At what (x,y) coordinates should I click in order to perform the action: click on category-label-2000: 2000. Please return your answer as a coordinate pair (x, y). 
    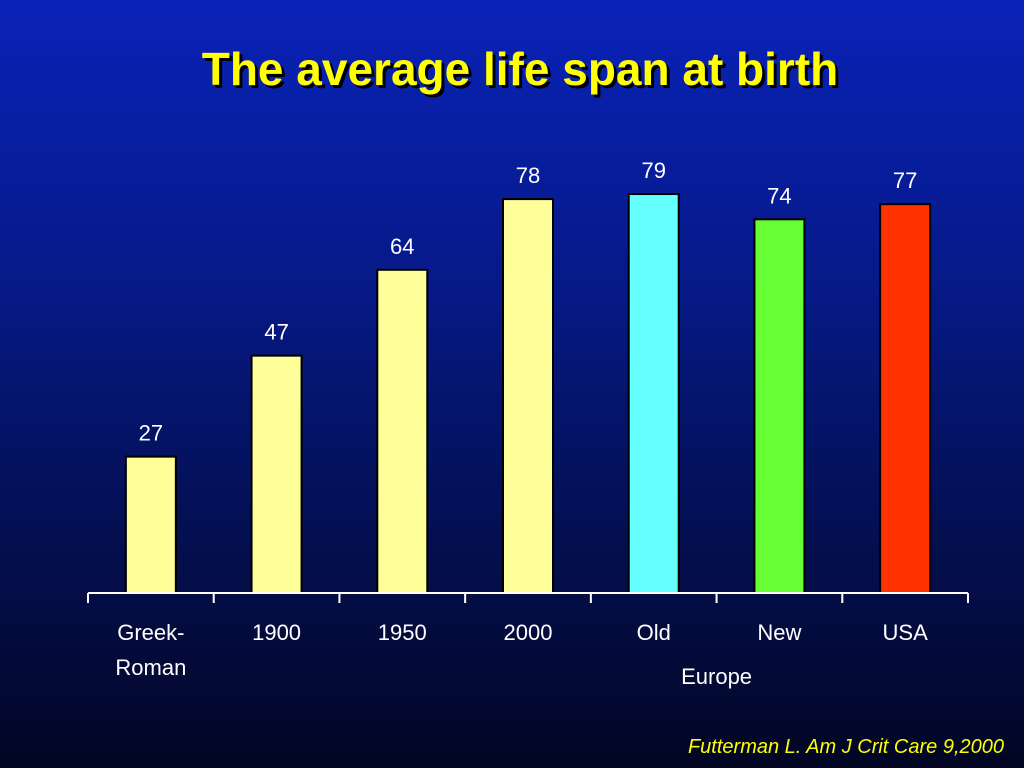
    Looking at the image, I should click on (528, 632).